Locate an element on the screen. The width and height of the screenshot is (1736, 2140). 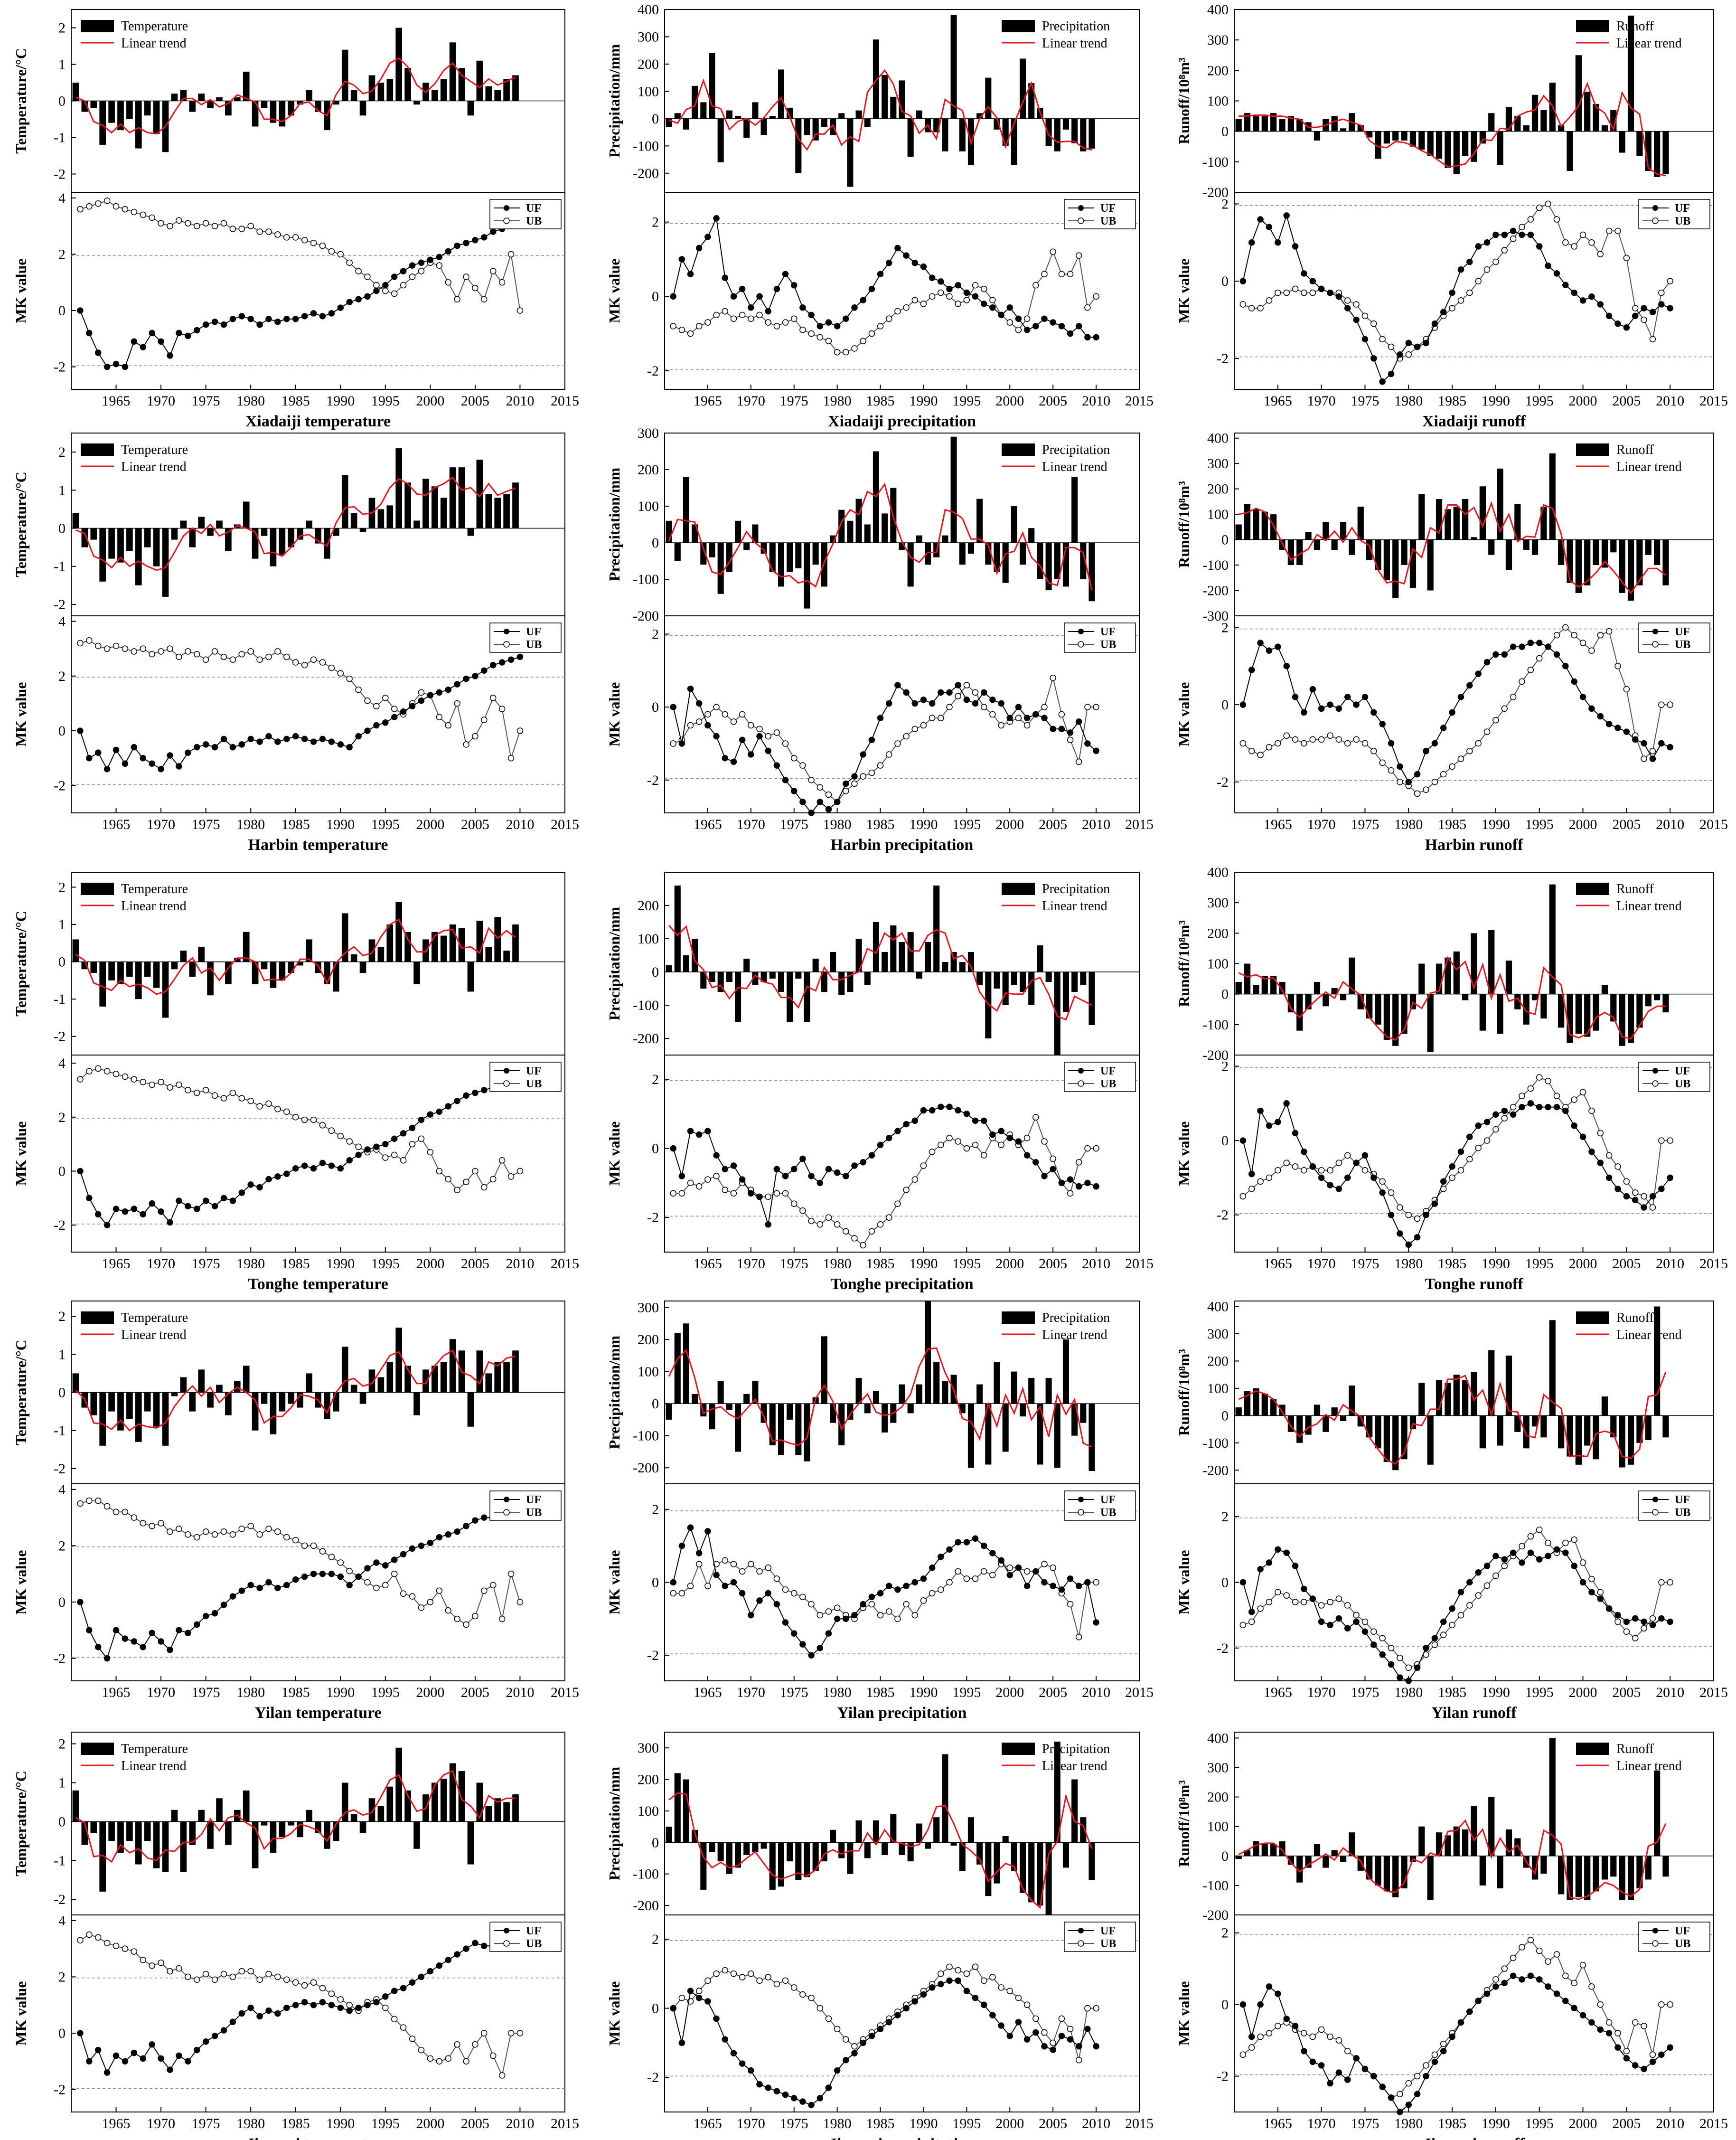
x-tick-label: 1980 is located at coordinates (251, 824).